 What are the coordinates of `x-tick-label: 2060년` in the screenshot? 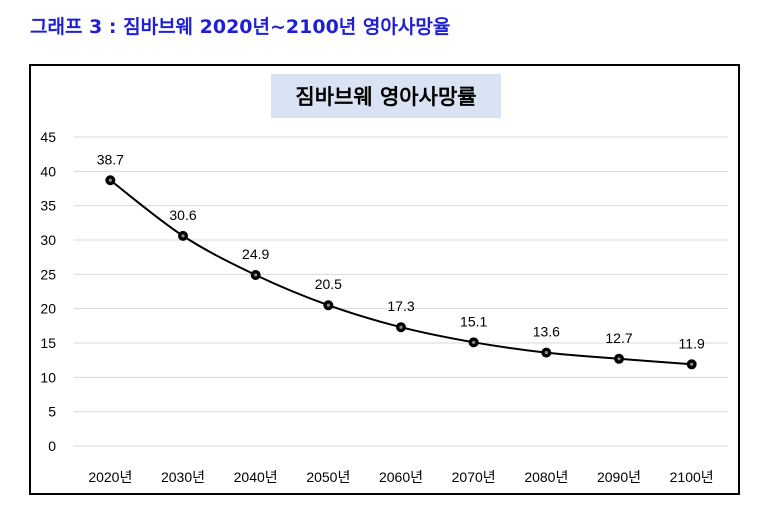 It's located at (401, 477).